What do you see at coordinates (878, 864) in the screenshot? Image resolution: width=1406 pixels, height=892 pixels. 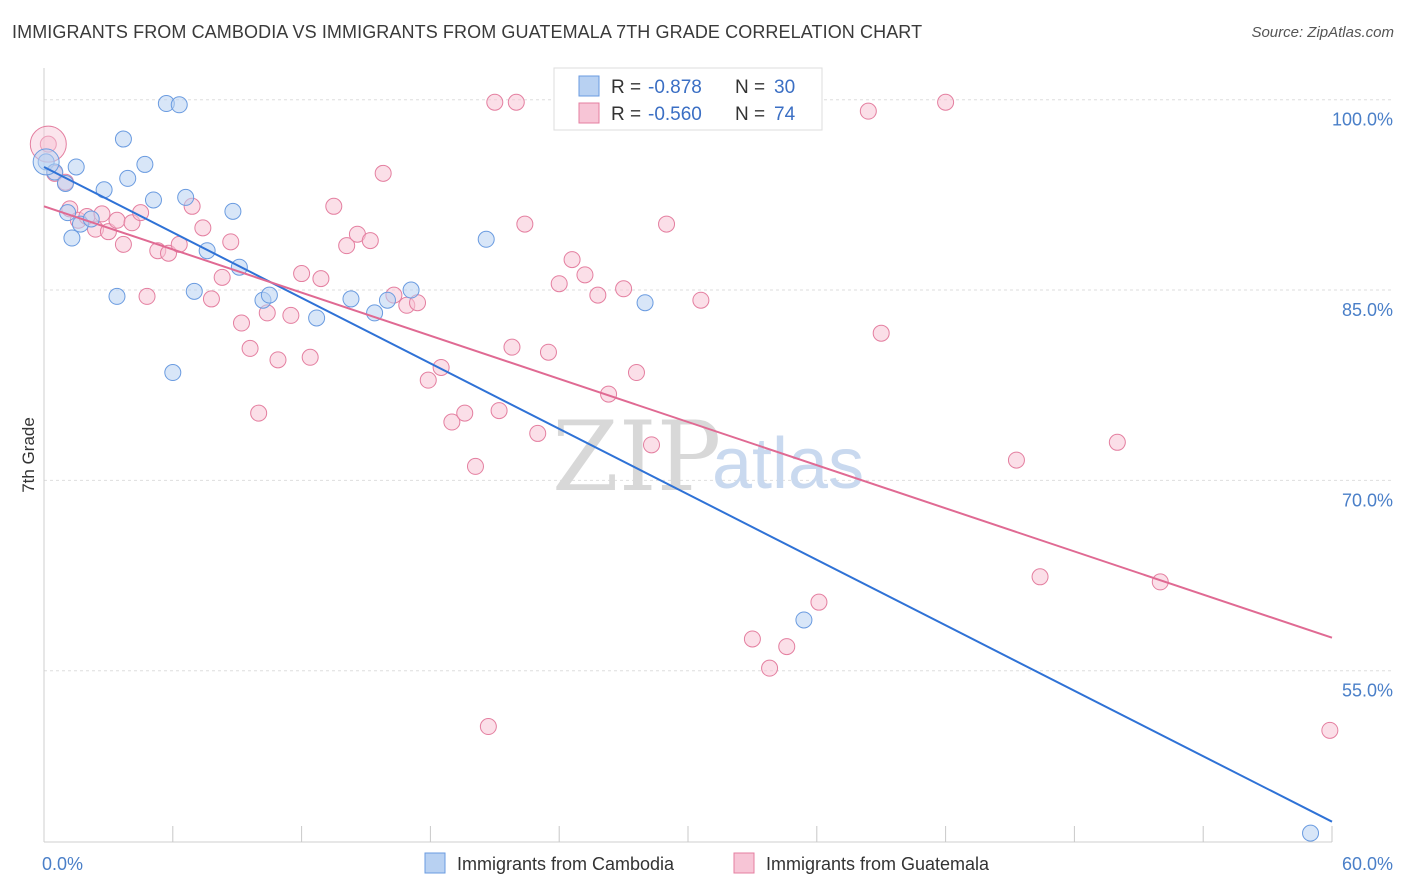 I see `bottom-legend-label-guatemala: Immigrants from Guatemala` at bounding box center [878, 864].